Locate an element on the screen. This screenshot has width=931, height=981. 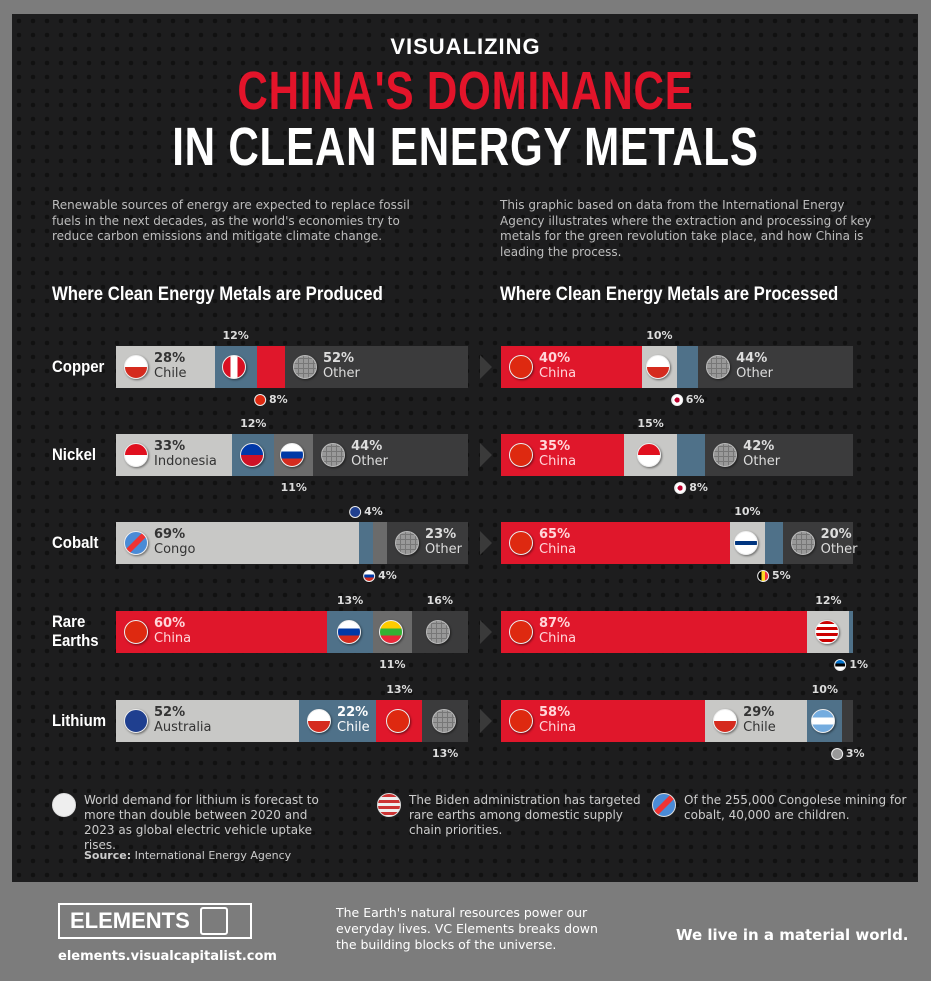
segment-percent: 12% is located at coordinates (828, 600).